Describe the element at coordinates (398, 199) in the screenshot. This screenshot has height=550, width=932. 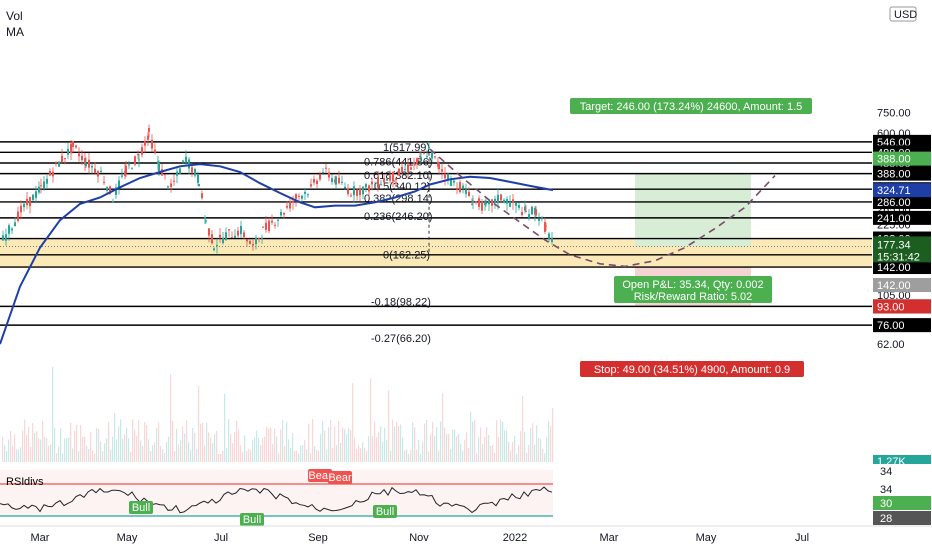
I see `fib-label: 0.382(298.14)` at that location.